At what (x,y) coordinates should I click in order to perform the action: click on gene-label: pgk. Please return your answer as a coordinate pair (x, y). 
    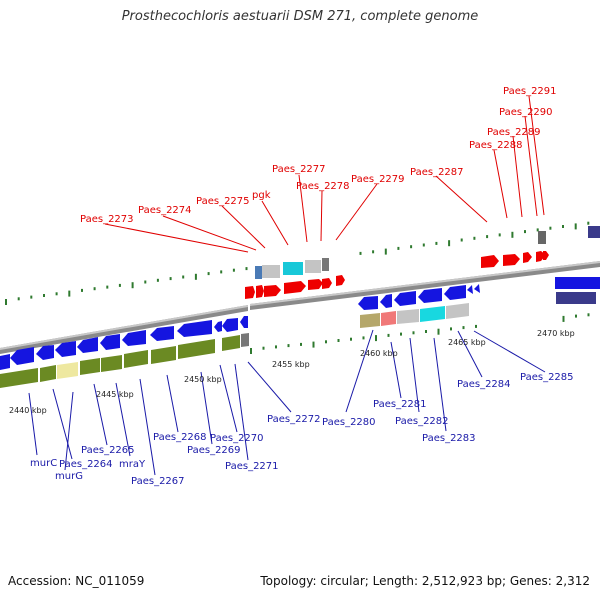
    Looking at the image, I should click on (261, 195).